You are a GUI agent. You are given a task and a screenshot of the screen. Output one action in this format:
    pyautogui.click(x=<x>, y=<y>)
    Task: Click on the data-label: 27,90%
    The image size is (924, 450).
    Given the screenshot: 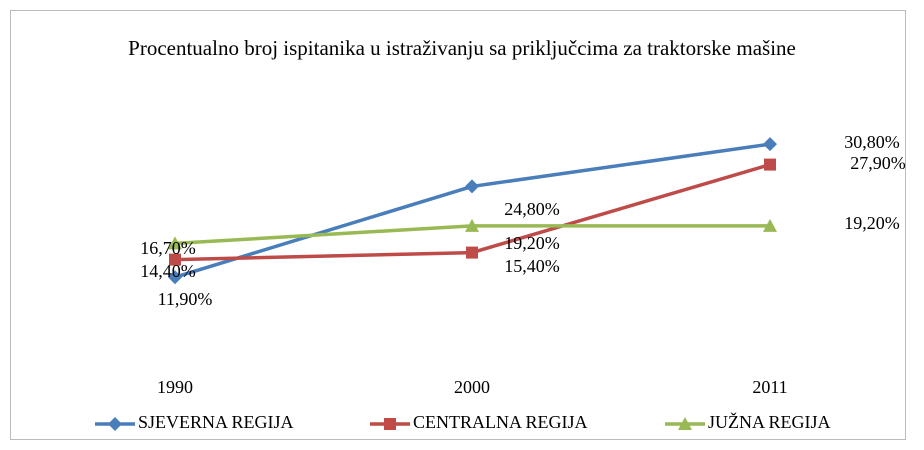 What is the action you would take?
    pyautogui.click(x=878, y=163)
    